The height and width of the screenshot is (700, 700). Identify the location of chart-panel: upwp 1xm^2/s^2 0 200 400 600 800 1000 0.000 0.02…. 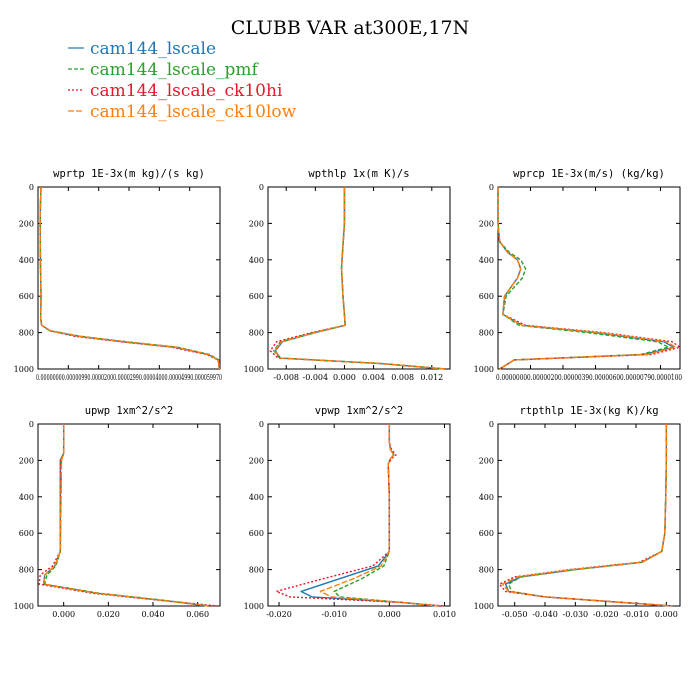
(117, 512).